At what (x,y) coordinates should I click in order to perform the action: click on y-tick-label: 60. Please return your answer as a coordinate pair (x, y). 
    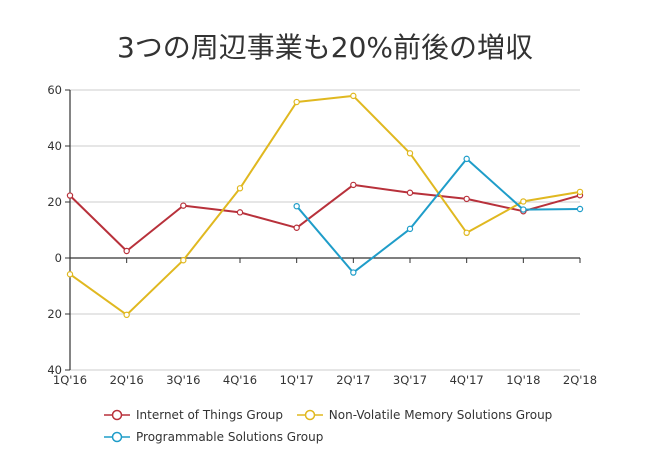
    Looking at the image, I should click on (54, 90).